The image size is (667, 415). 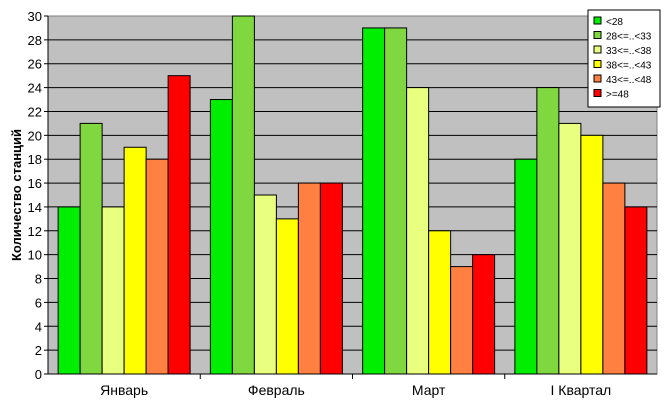 What do you see at coordinates (124, 390) in the screenshot?
I see `x-tick-label: Январь` at bounding box center [124, 390].